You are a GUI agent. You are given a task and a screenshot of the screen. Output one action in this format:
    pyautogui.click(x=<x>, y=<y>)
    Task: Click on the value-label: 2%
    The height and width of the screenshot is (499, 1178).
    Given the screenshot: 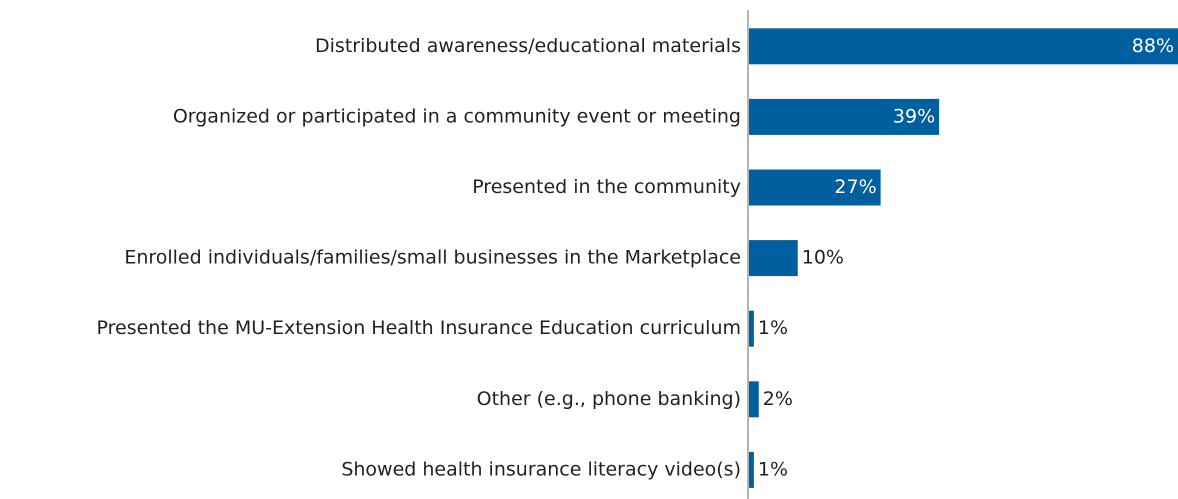 What is the action you would take?
    pyautogui.click(x=778, y=399)
    